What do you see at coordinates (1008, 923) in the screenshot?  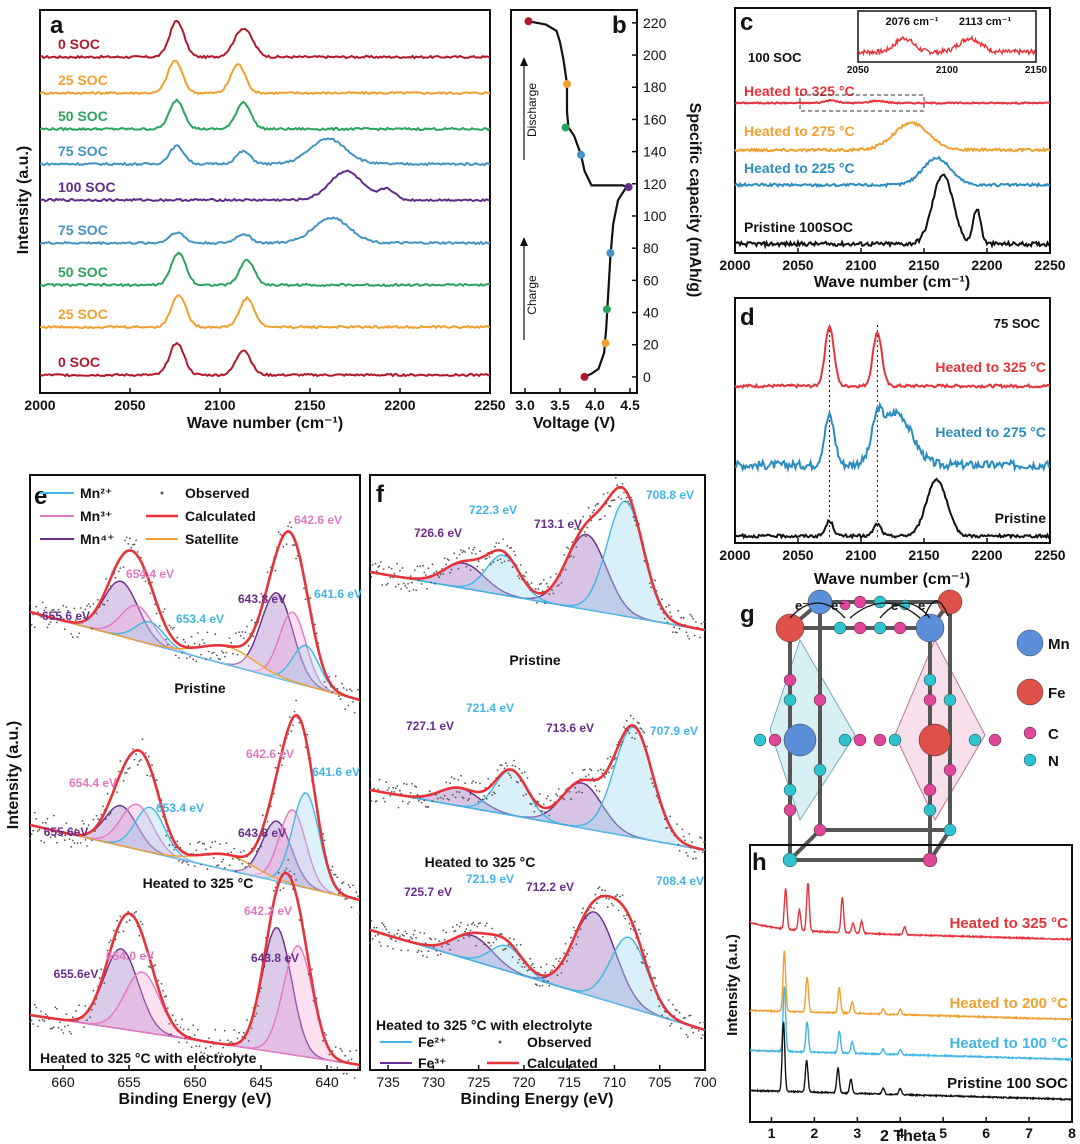 I see `panel-h-series-label: Heated to 325 °C` at bounding box center [1008, 923].